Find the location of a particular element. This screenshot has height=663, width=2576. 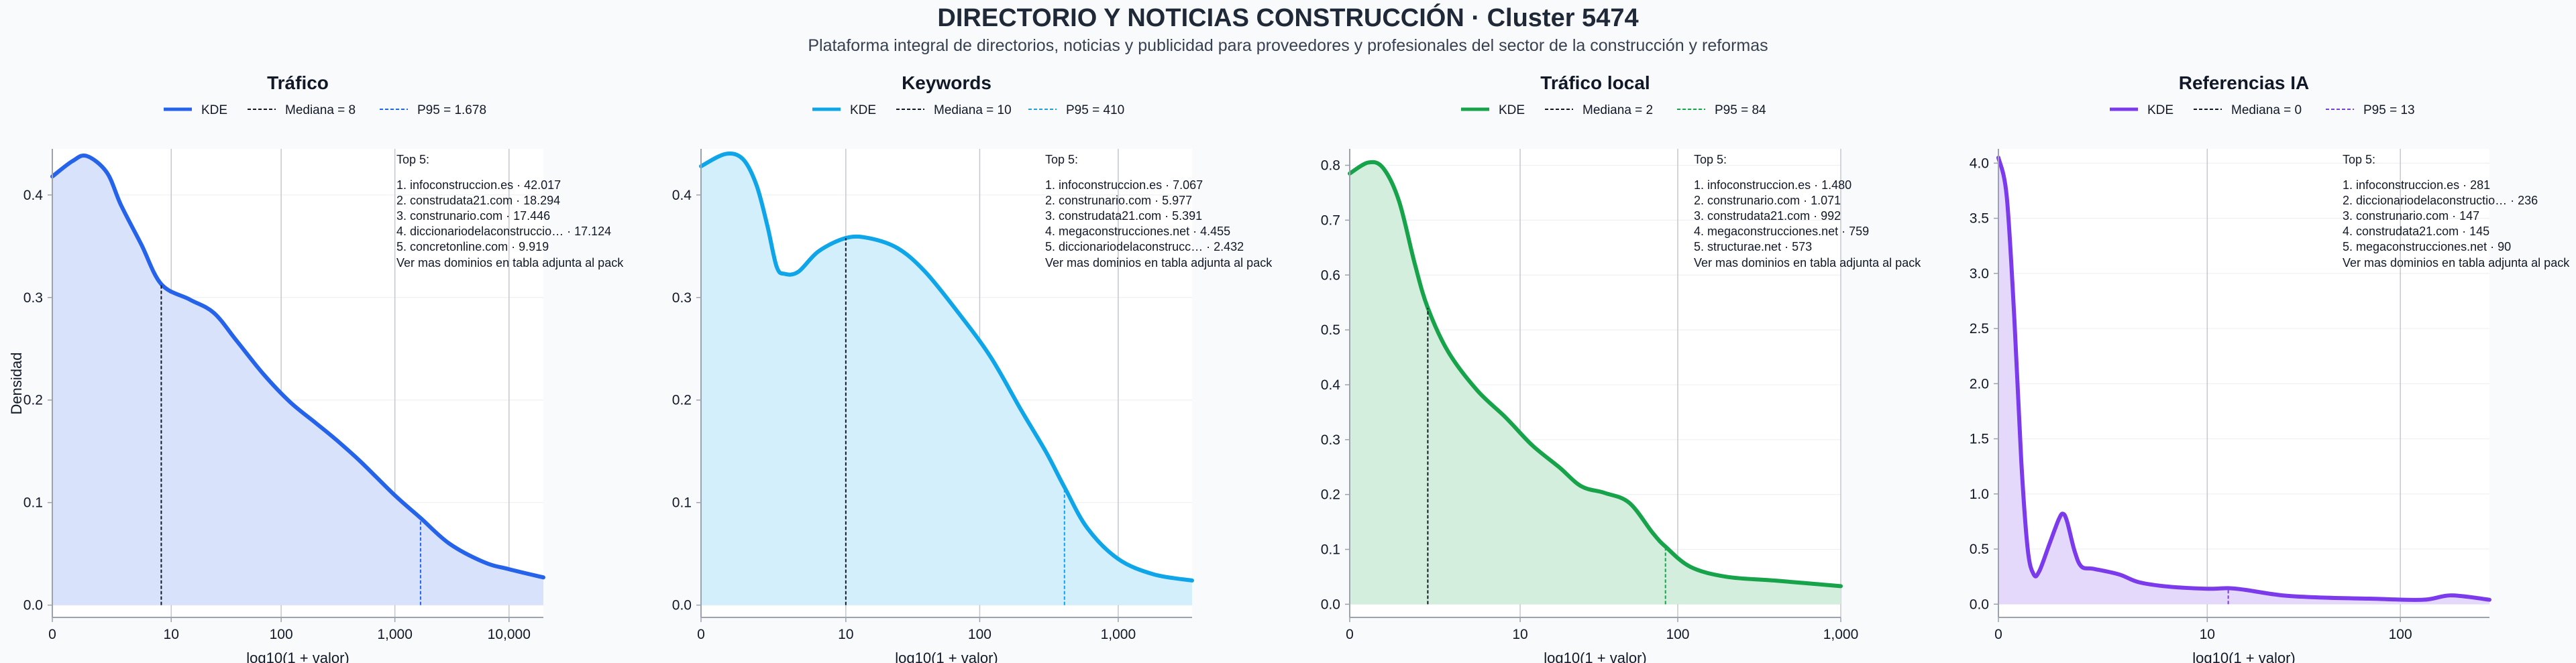

top5-item: 3. construnario.com · 17.446 is located at coordinates (473, 216).